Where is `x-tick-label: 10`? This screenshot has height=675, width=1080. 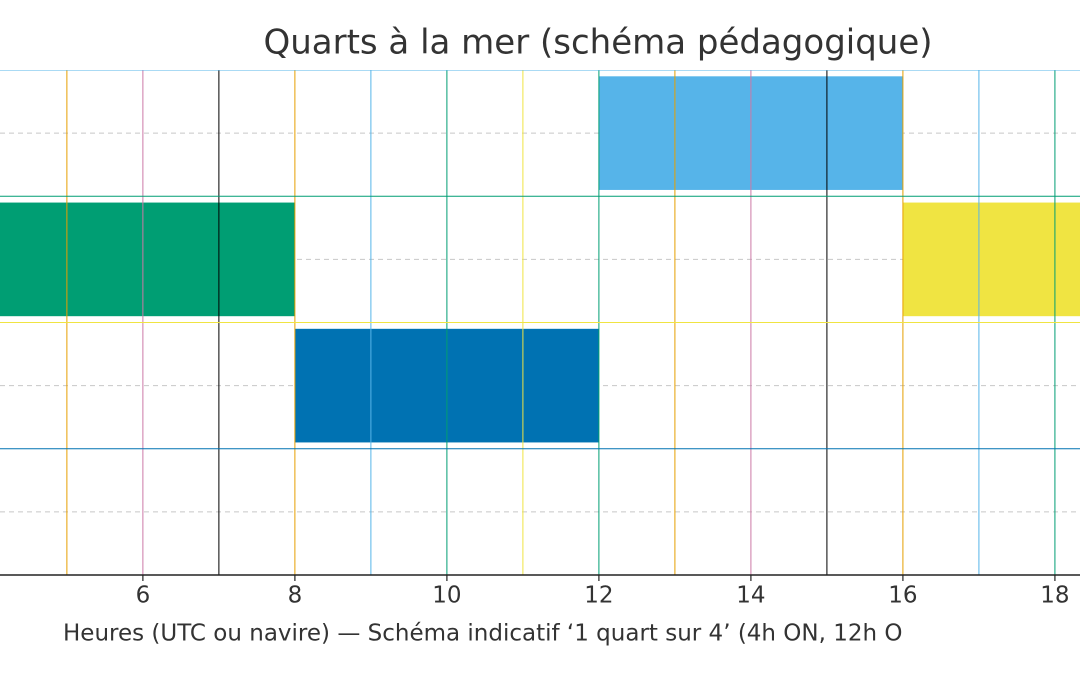 x-tick-label: 10 is located at coordinates (446, 596).